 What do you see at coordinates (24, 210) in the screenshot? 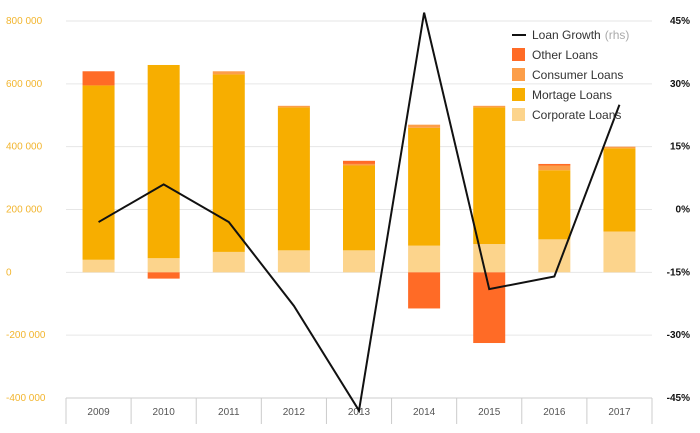
I see `y-left-tick-label: 200 000` at bounding box center [24, 210].